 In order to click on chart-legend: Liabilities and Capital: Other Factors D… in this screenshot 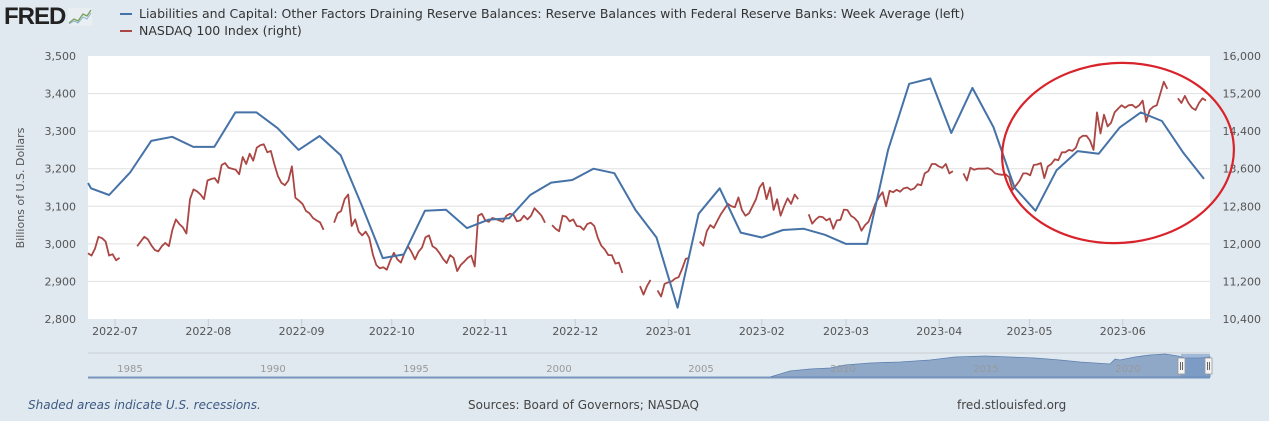, I will do `click(542, 22)`.